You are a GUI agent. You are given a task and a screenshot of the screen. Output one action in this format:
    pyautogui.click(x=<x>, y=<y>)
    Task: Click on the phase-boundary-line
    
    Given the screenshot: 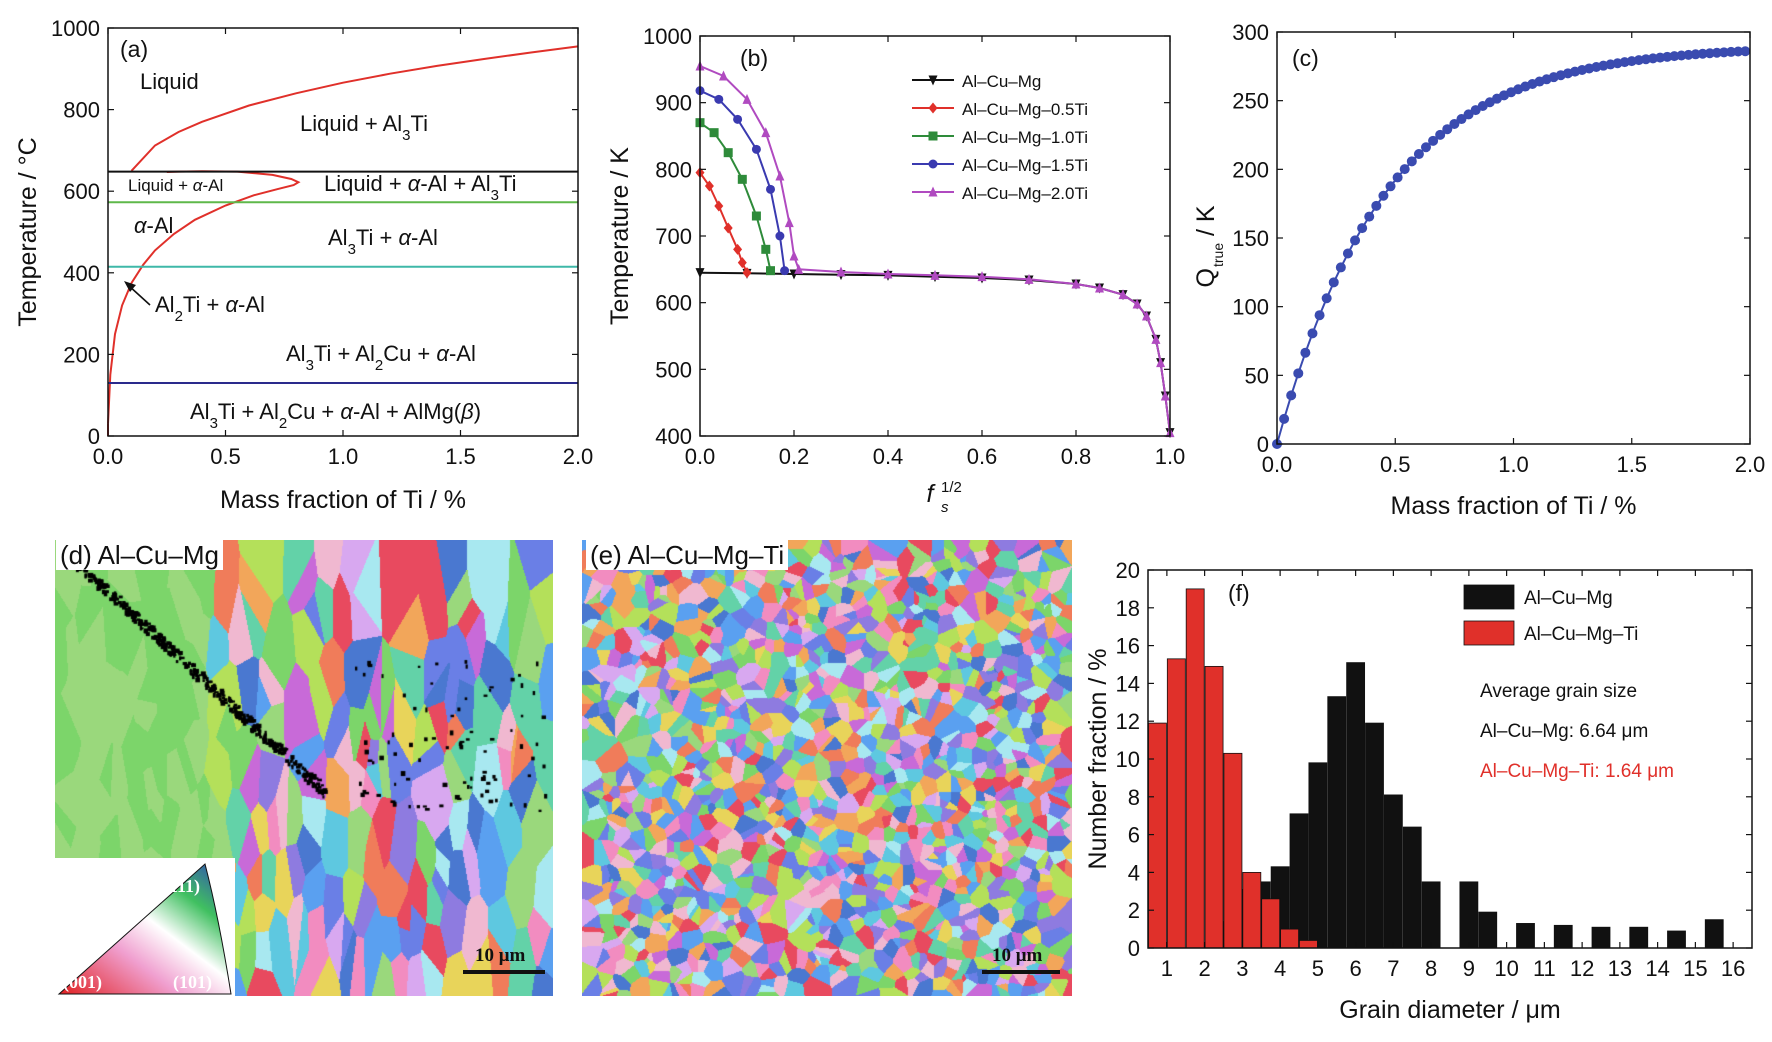 What is the action you would take?
    pyautogui.click(x=354, y=108)
    